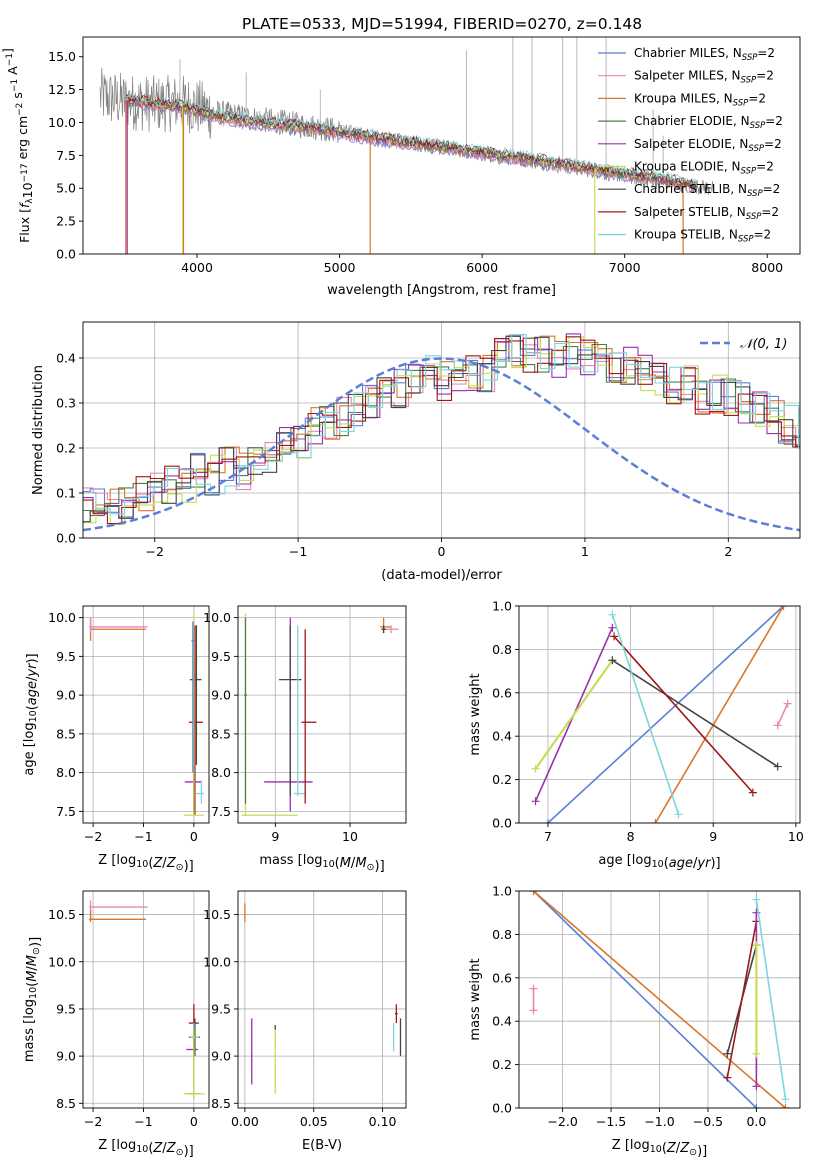  What do you see at coordinates (700, 99) in the screenshot?
I see `legend-entry: Kroupa MILES, NSSP=2` at bounding box center [700, 99].